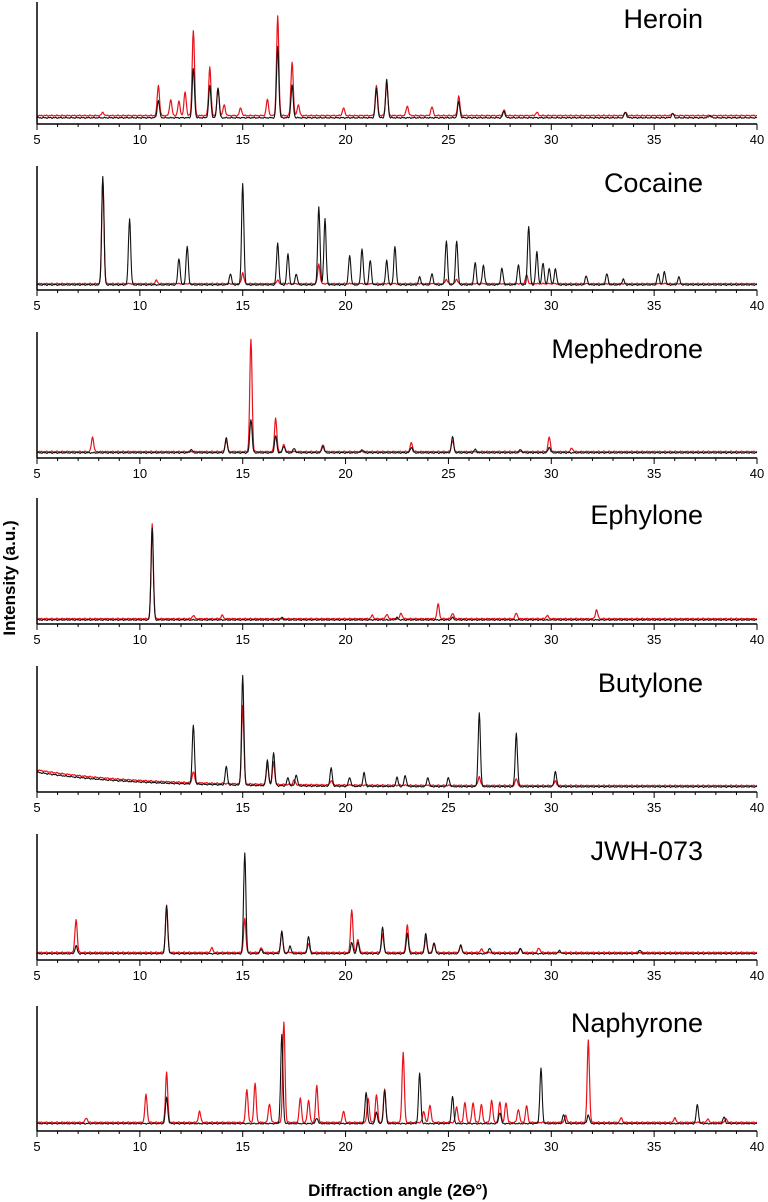 This screenshot has width=768, height=1202. What do you see at coordinates (398, 1190) in the screenshot?
I see `x-axis-label: Diffraction angle (2Θ°)` at bounding box center [398, 1190].